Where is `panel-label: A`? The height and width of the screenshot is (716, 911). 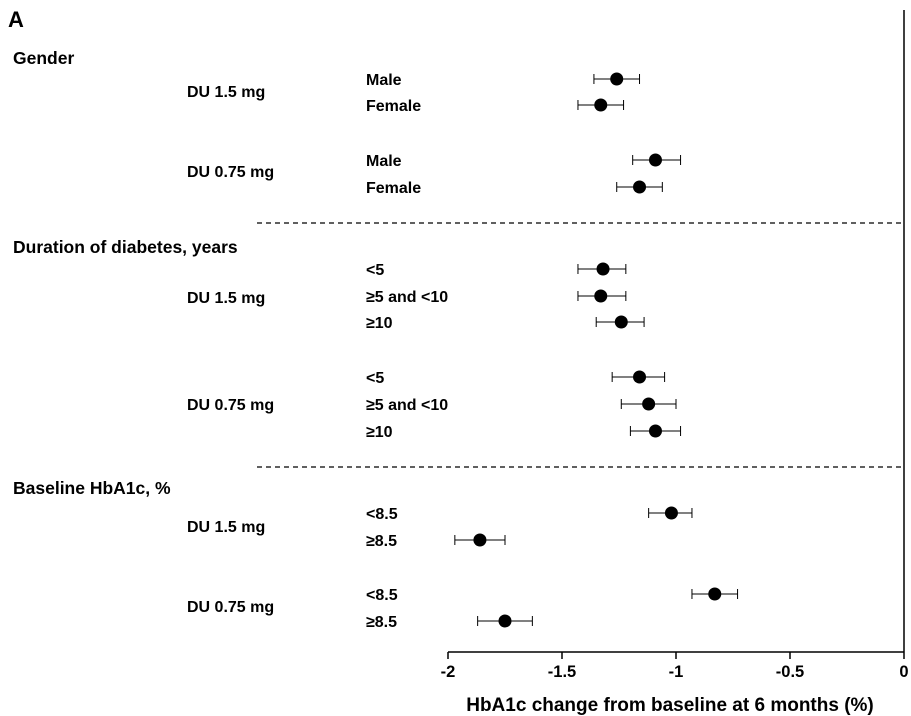 panel-label: A is located at coordinates (16, 19).